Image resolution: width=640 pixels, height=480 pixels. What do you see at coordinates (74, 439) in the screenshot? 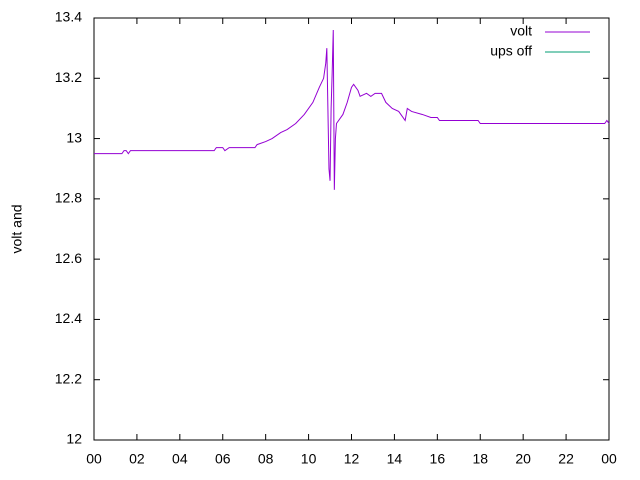
I see `y-tick-label: 12` at bounding box center [74, 439].